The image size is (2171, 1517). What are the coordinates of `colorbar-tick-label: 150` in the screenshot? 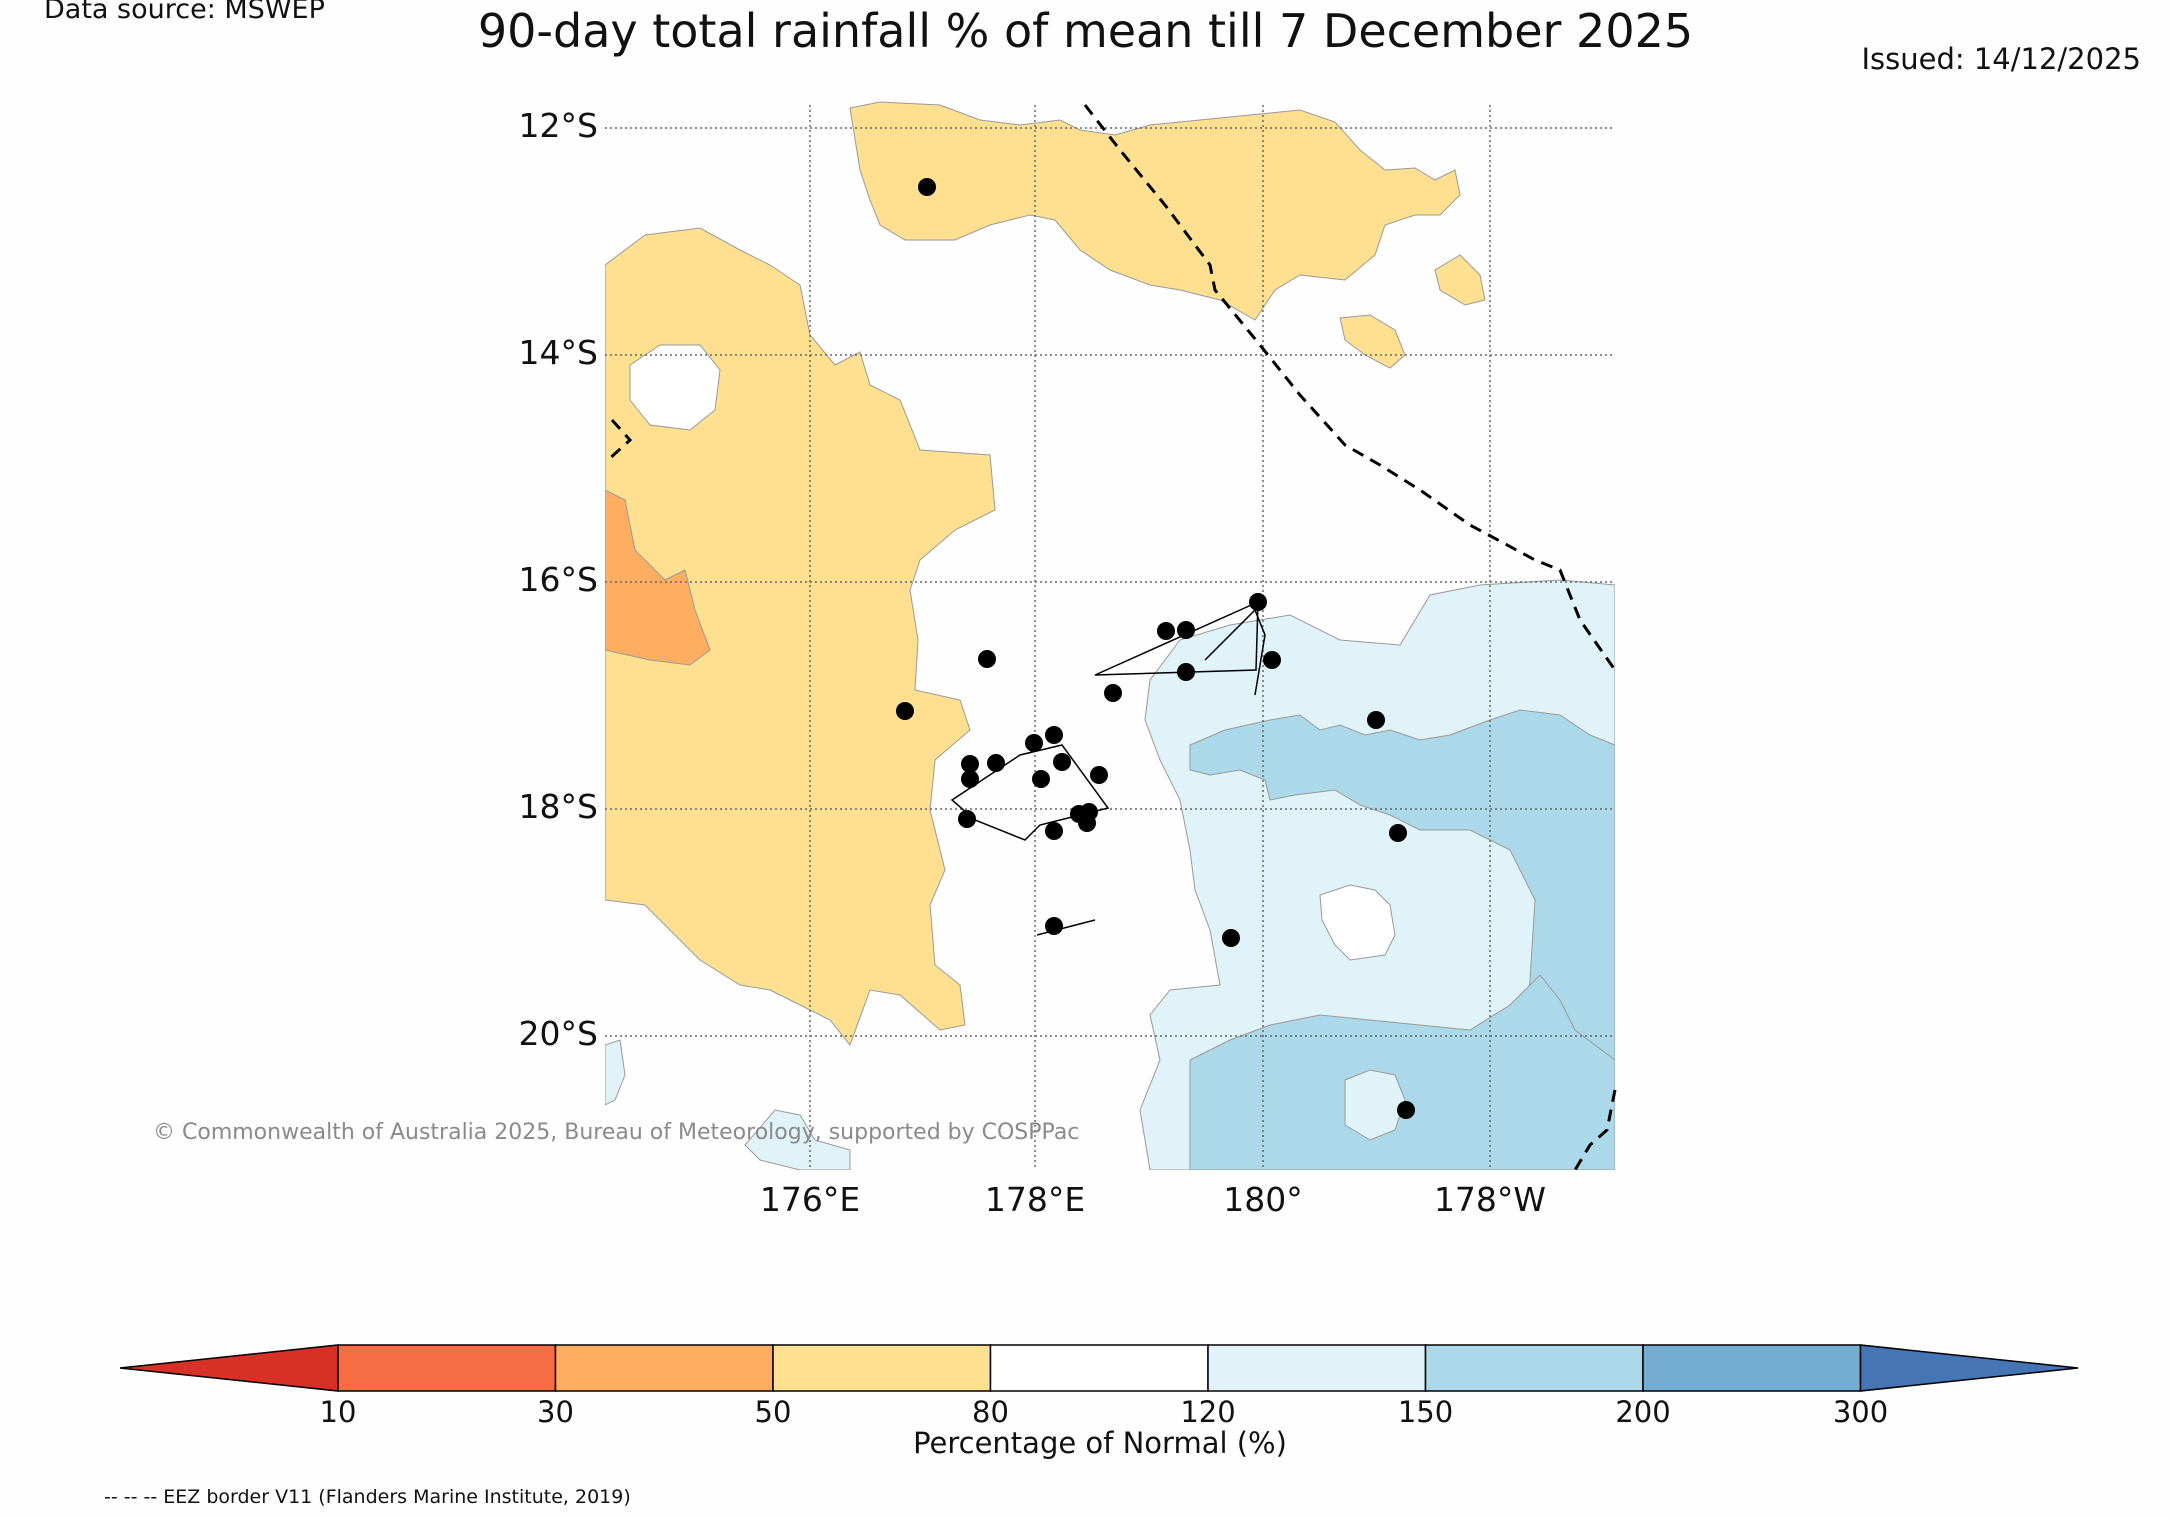 It's located at (1425, 1412).